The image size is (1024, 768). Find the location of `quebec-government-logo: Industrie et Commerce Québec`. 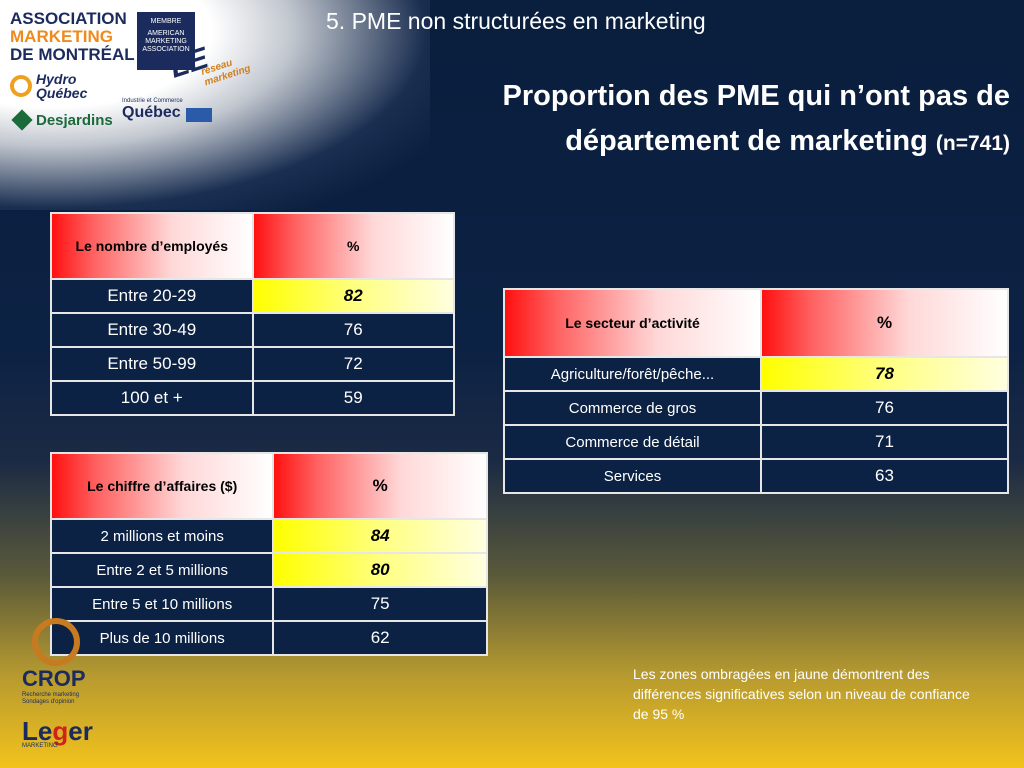

quebec-government-logo: Industrie et Commerce Québec is located at coordinates (167, 110).